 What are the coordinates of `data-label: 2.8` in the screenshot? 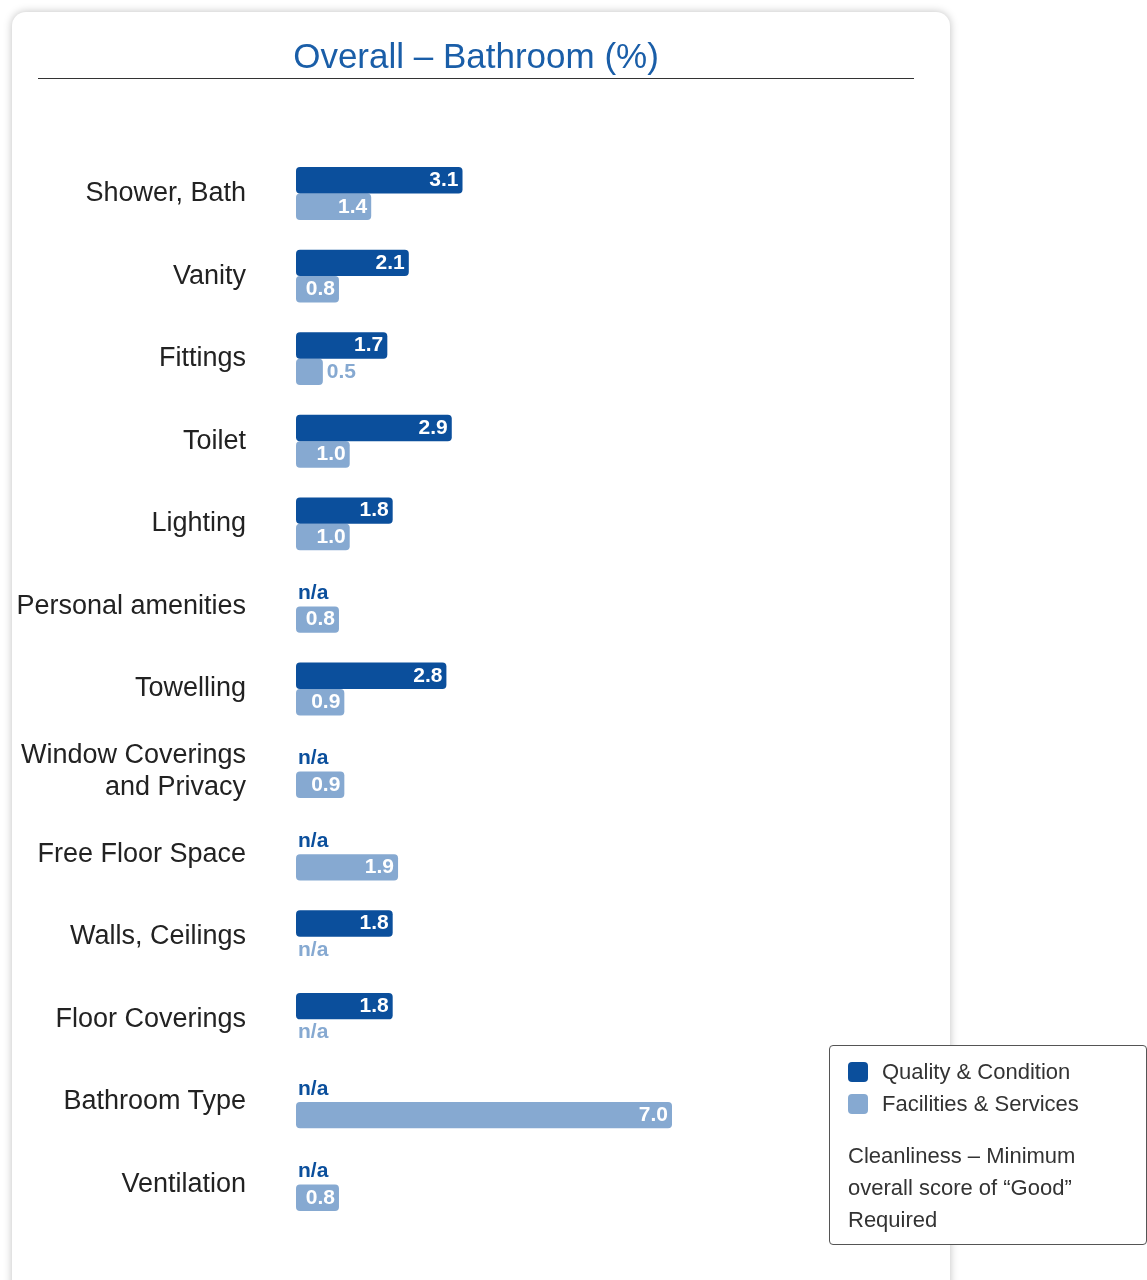 It's located at (428, 674).